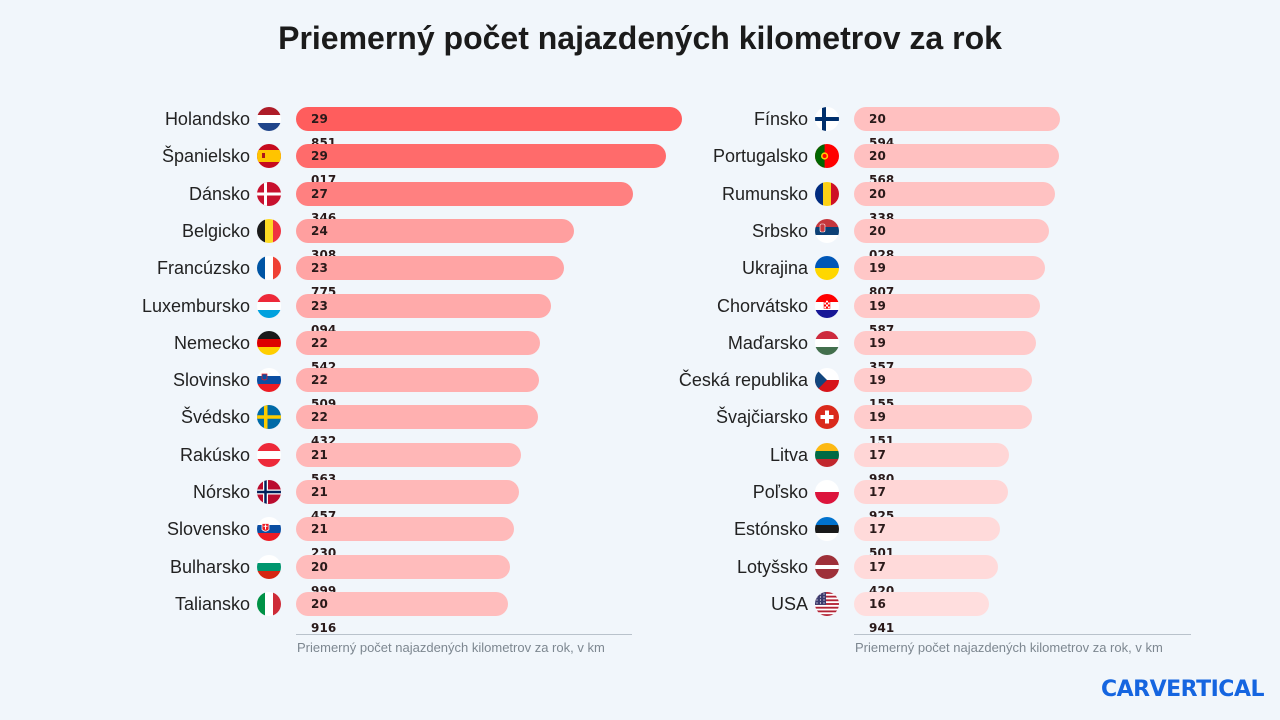 This screenshot has height=720, width=1280. I want to click on bar-value-label: 20 916, so click(324, 615).